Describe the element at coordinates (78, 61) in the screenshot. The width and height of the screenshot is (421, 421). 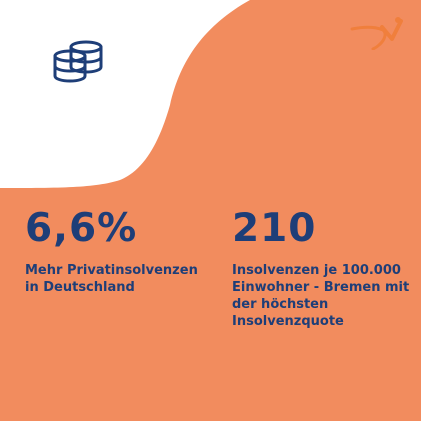
I see `coins-stack-icon` at that location.